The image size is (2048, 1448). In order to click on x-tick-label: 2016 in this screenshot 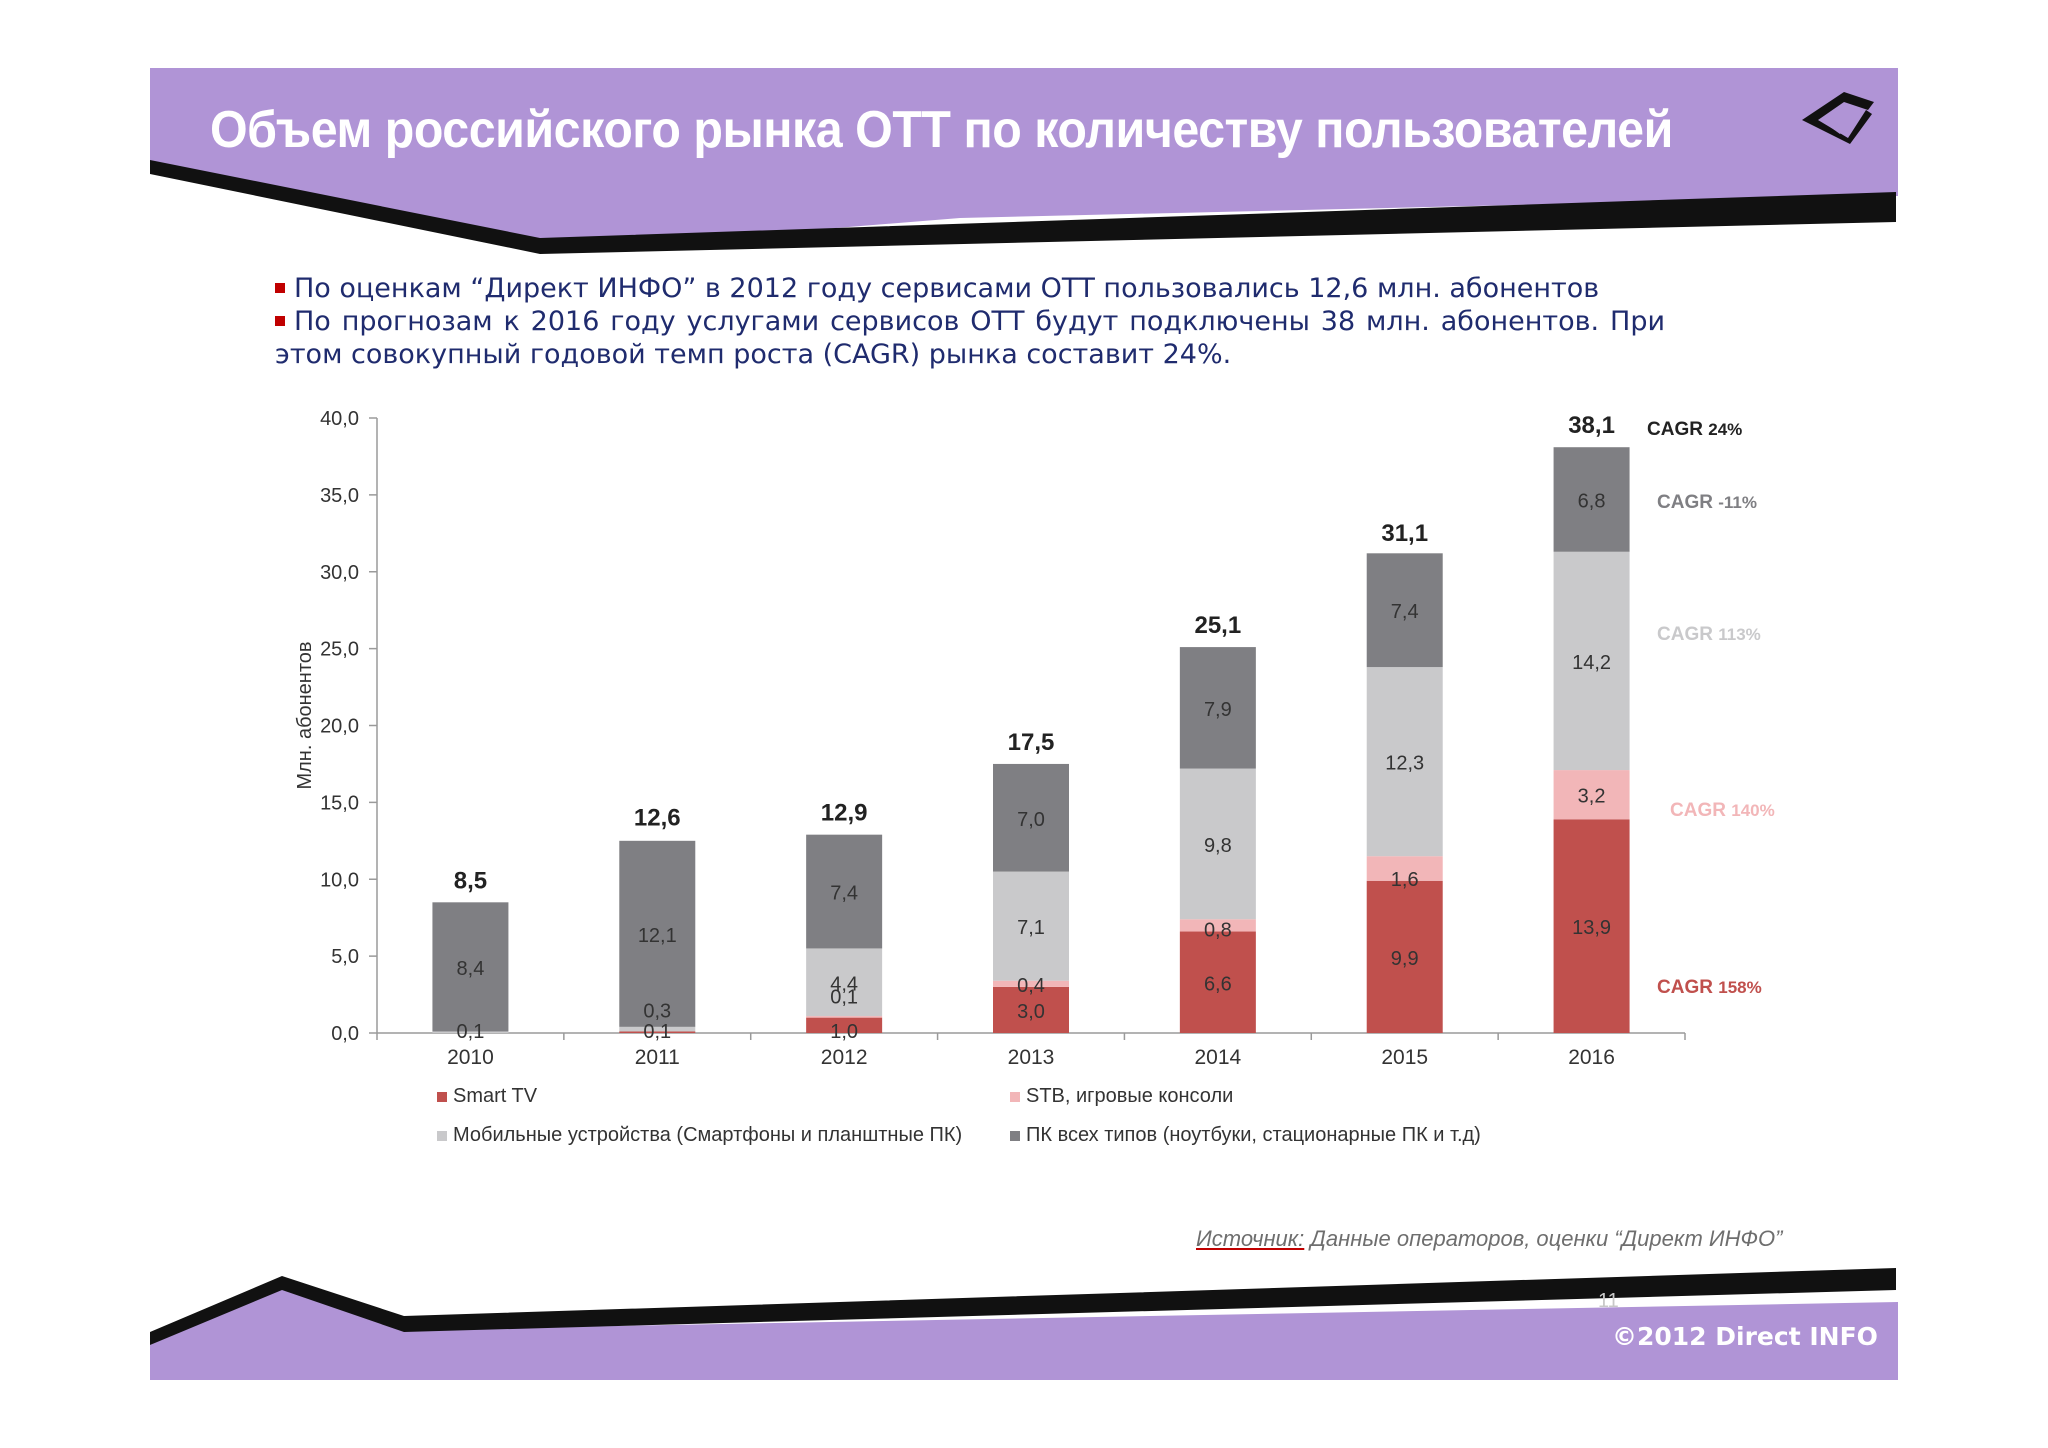, I will do `click(1591, 1057)`.